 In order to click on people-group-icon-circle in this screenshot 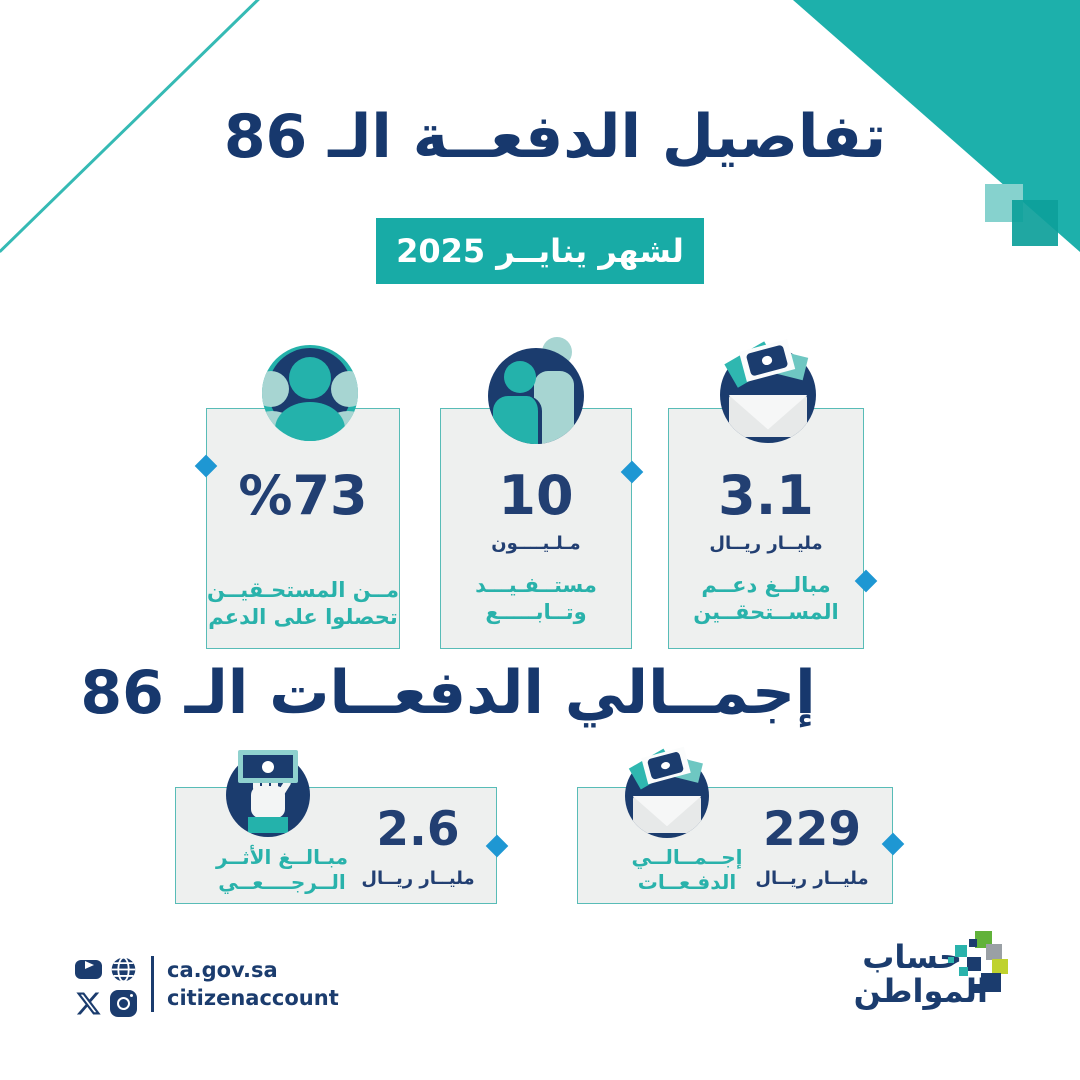, I will do `click(310, 393)`.